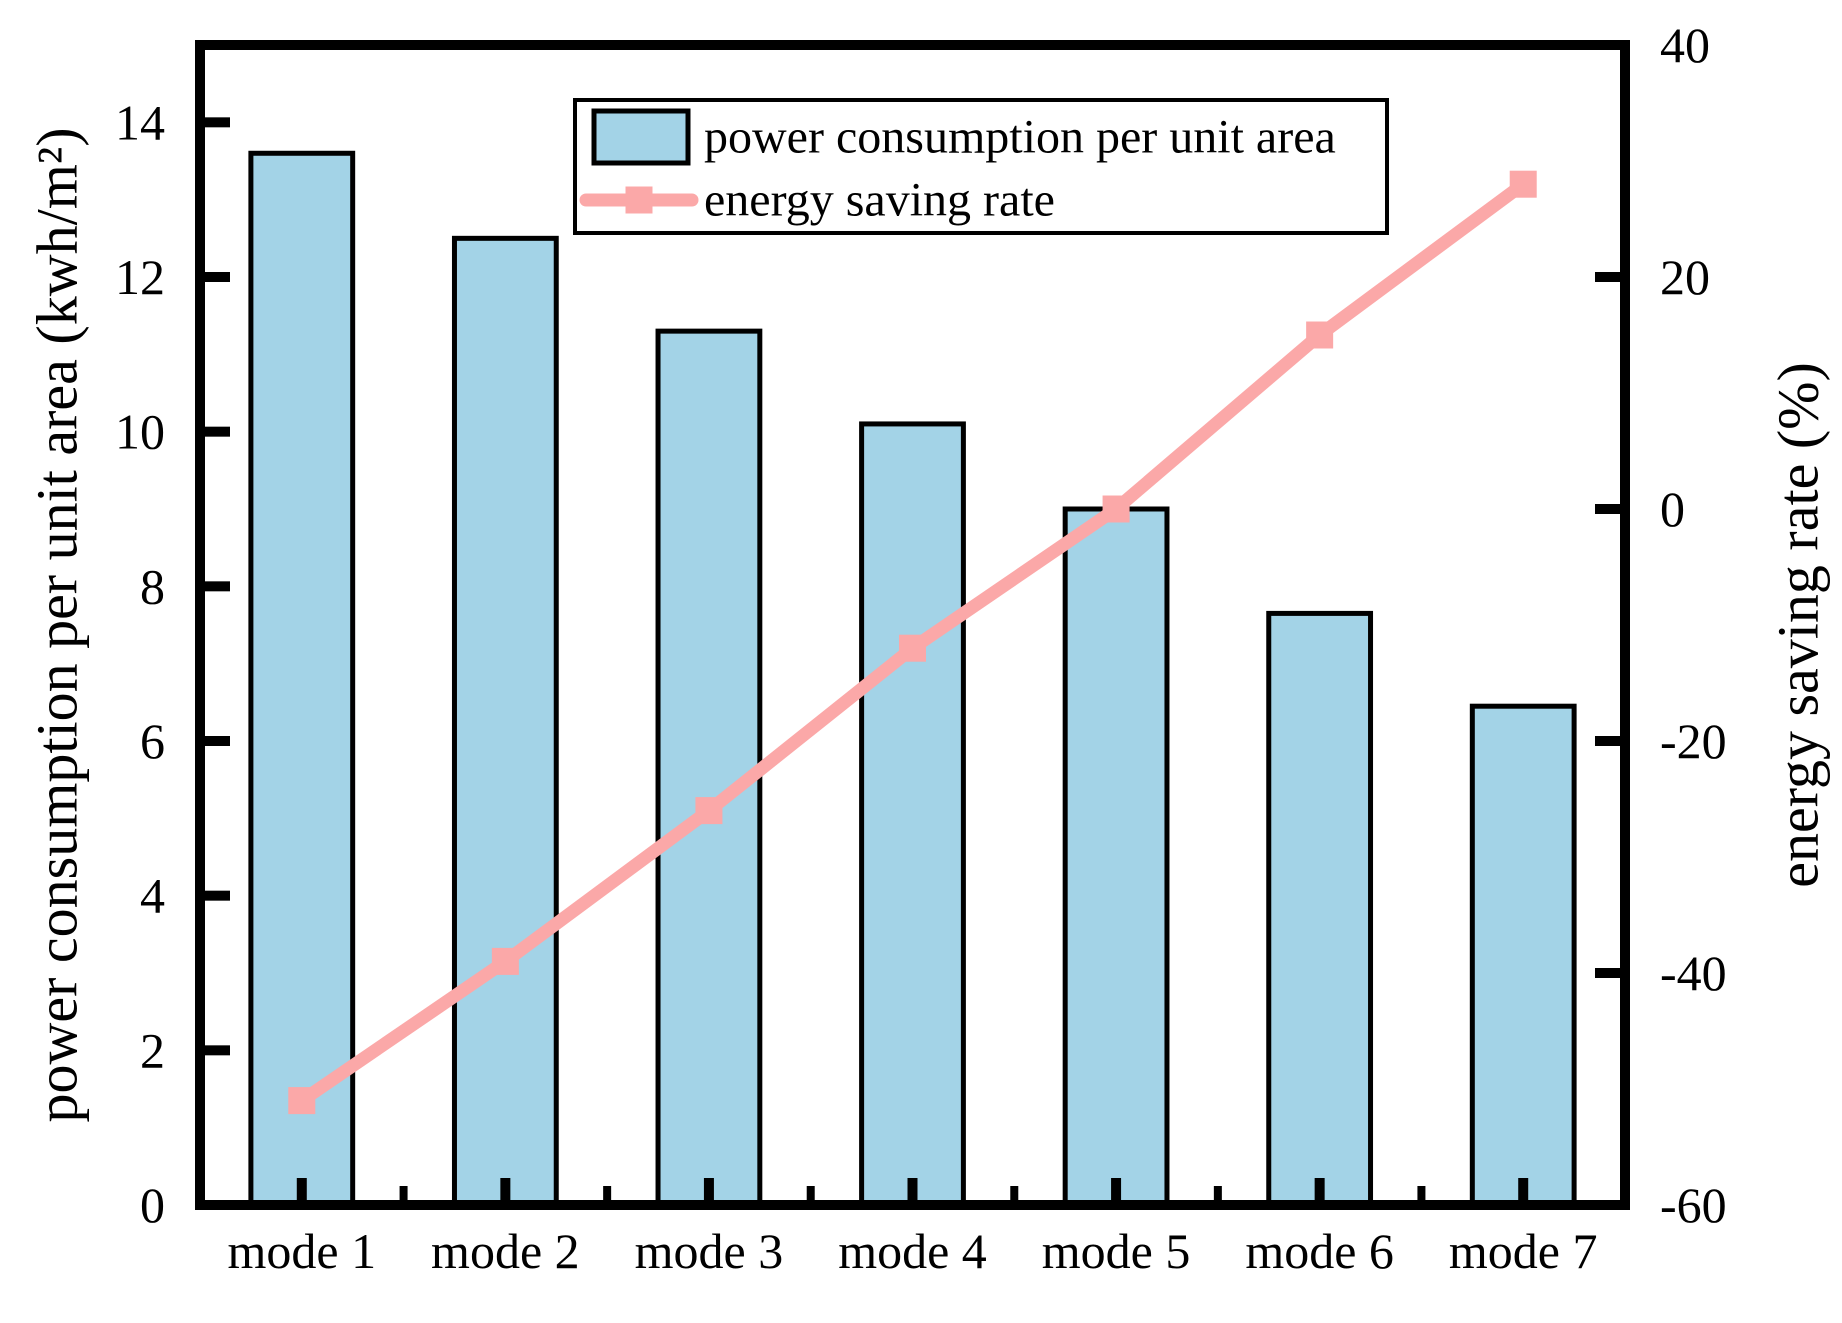  What do you see at coordinates (981, 166) in the screenshot?
I see `legend-box` at bounding box center [981, 166].